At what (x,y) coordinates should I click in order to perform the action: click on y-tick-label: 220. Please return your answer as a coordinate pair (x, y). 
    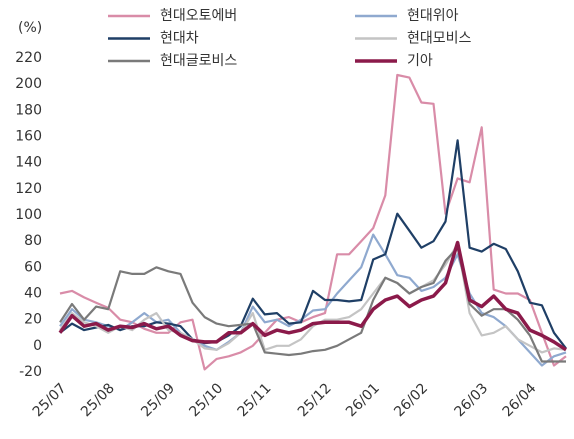
    Looking at the image, I should click on (28, 58).